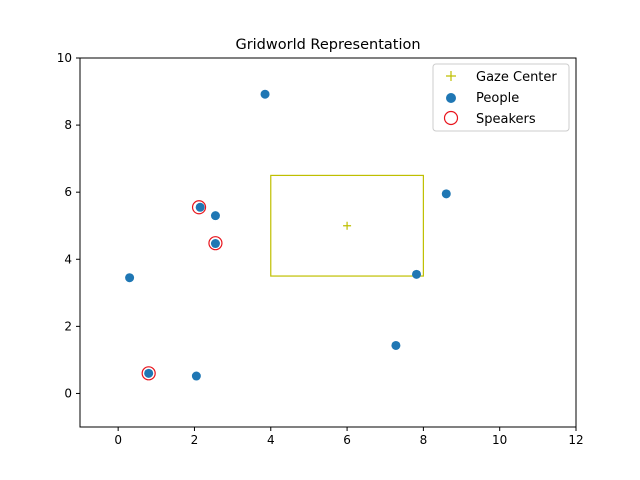 The image size is (640, 480). What do you see at coordinates (64, 58) in the screenshot?
I see `y-tick-label: 10` at bounding box center [64, 58].